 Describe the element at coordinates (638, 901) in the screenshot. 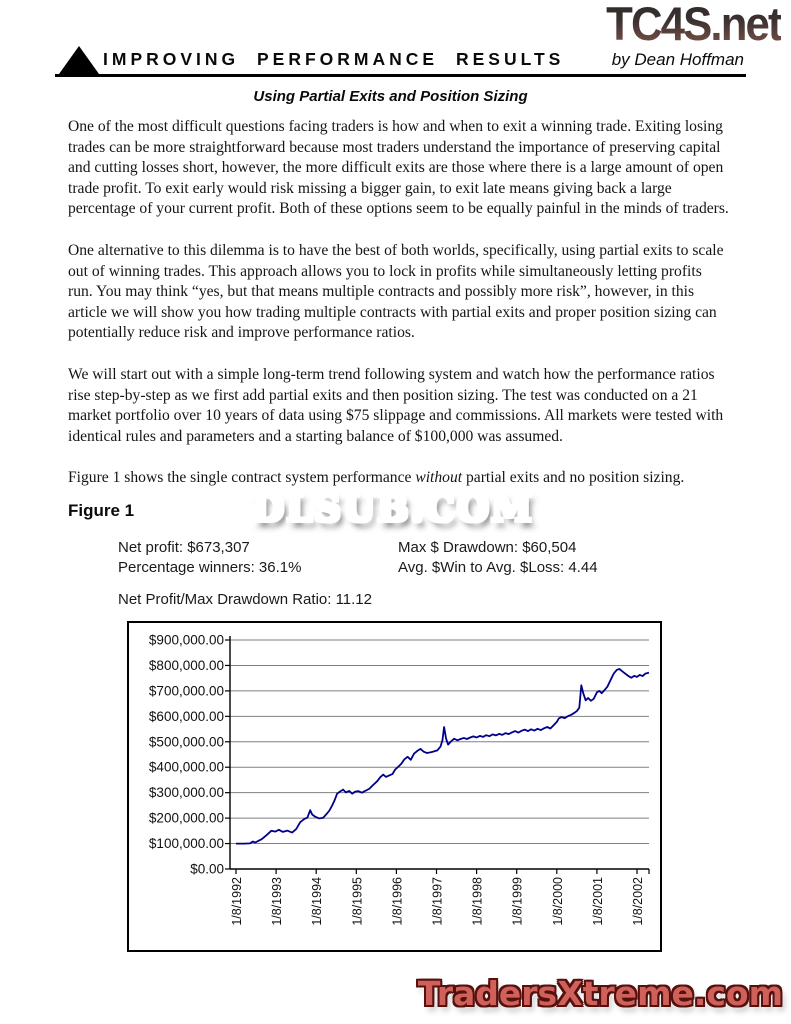

I see `x-axis-label: 1/8/2002` at that location.